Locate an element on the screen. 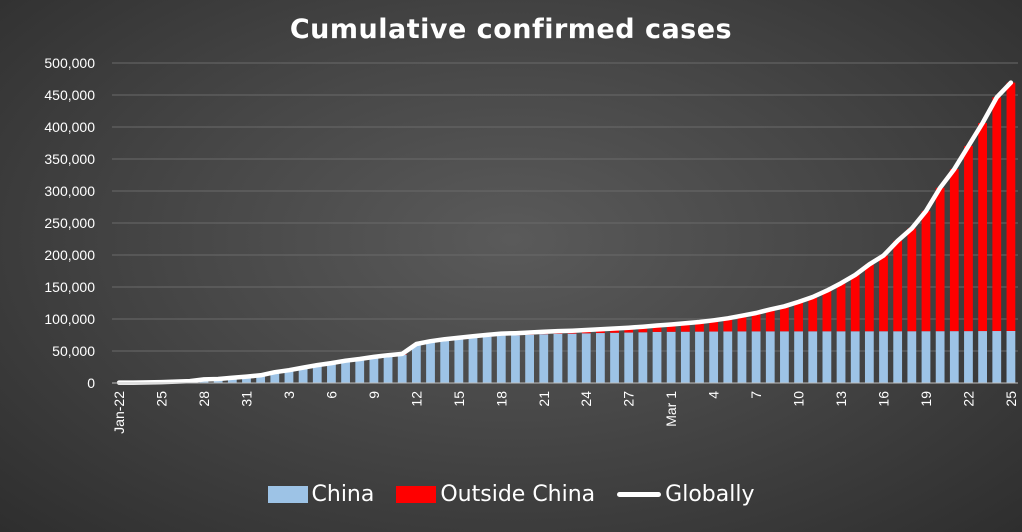  x-tick-label: 16 is located at coordinates (884, 399).